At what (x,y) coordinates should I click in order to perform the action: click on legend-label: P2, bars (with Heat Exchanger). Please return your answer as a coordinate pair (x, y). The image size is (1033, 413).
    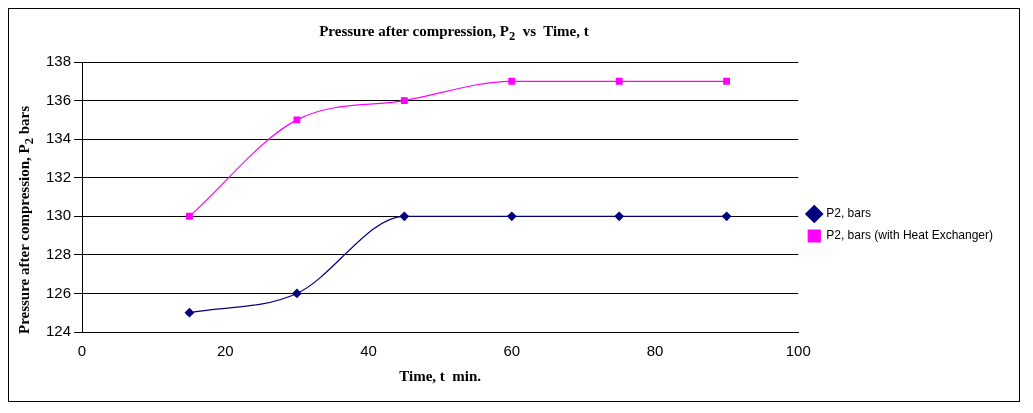
    Looking at the image, I should click on (910, 235).